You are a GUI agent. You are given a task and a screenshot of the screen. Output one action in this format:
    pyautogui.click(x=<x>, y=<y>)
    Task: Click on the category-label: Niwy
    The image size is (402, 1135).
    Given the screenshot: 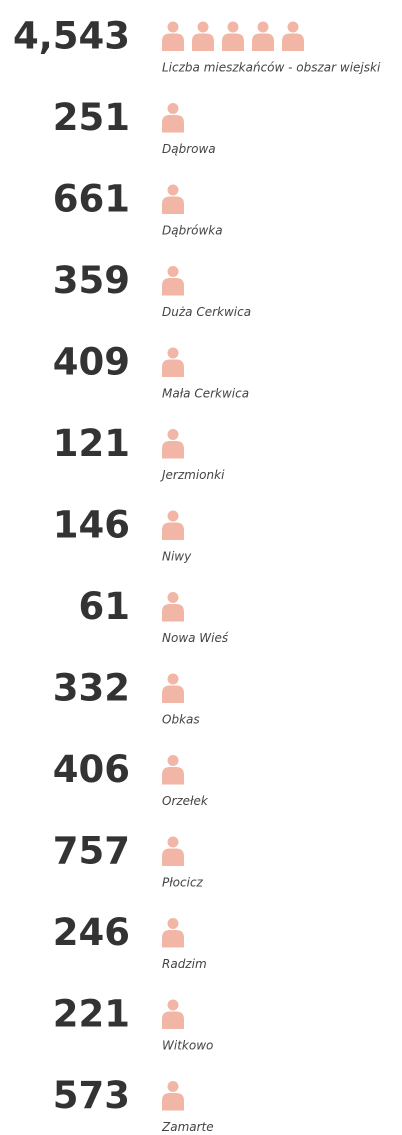 What is the action you would take?
    pyautogui.click(x=177, y=557)
    